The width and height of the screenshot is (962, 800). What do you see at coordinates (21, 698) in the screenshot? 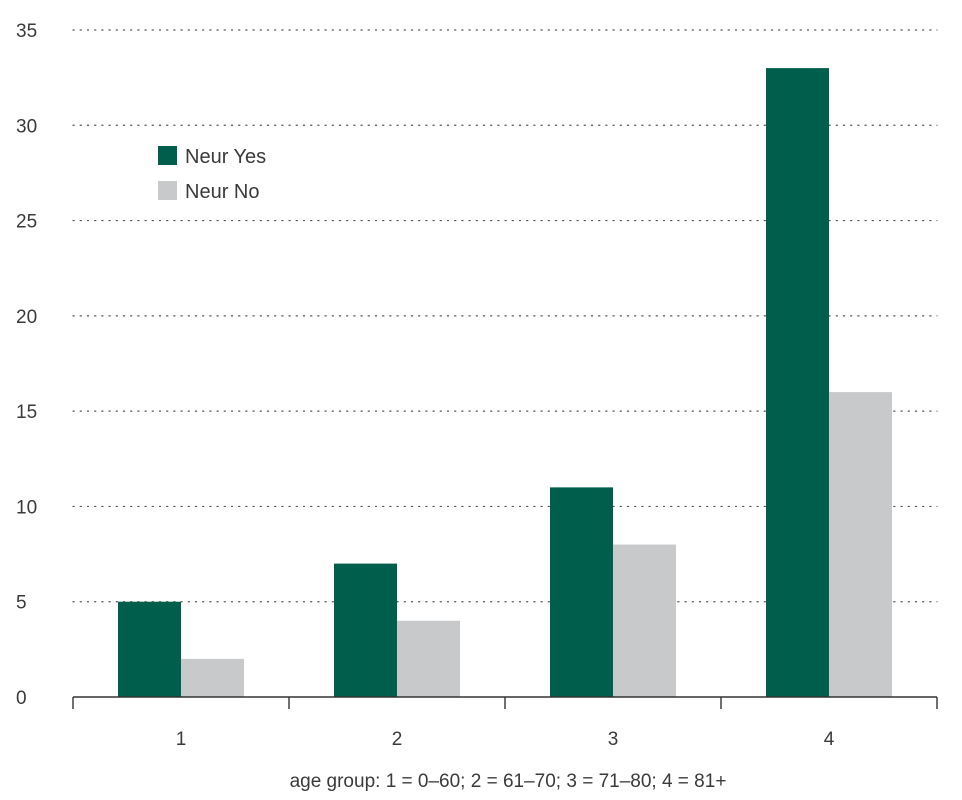
I see `y-tick-label: 0` at bounding box center [21, 698].